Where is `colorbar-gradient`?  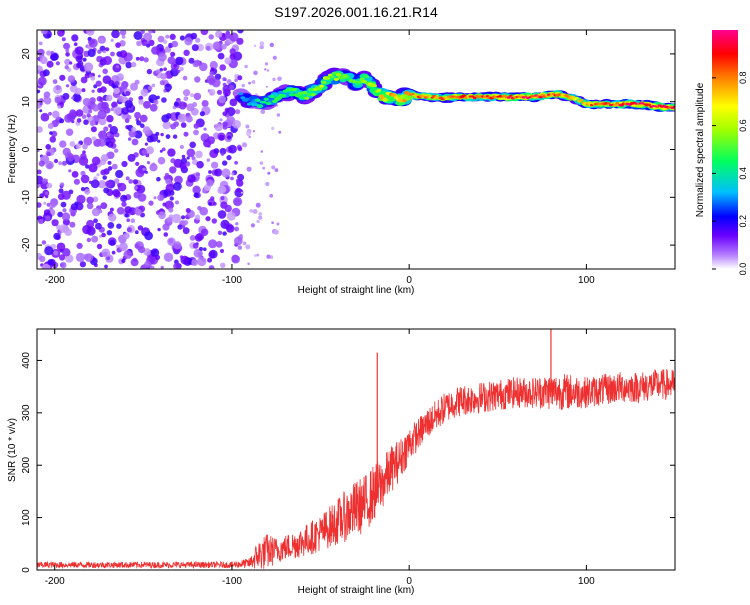 colorbar-gradient is located at coordinates (725, 149).